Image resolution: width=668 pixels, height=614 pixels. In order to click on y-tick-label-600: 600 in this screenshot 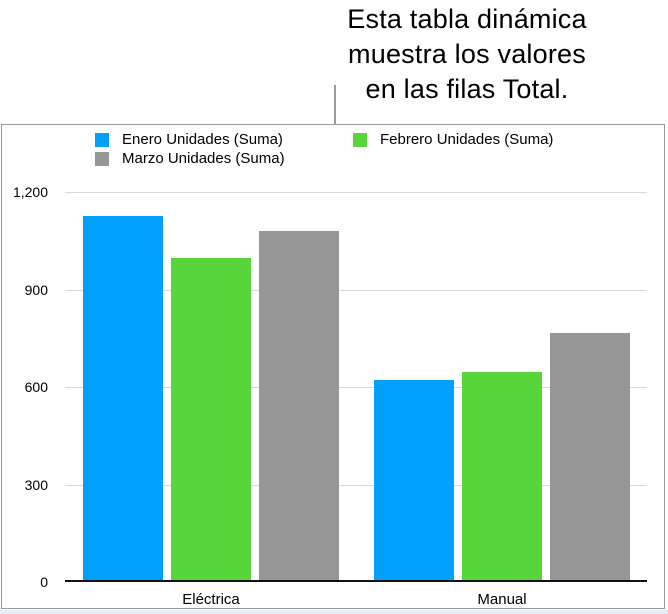, I will do `click(36, 387)`.